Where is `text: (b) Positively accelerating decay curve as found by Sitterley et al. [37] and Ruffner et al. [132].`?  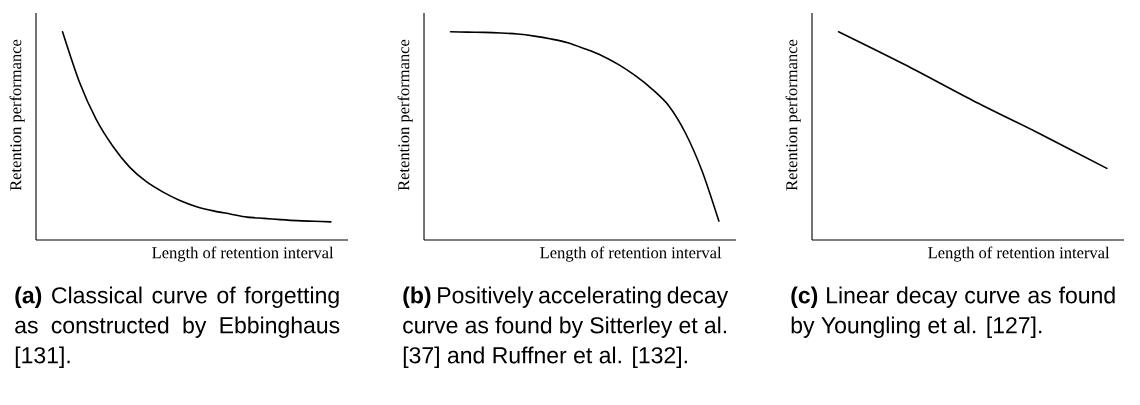 text: (b) Positively accelerating decay curve as found by Sitterley et al. [37] and Ruffner et al. [132]. is located at coordinates (566, 327).